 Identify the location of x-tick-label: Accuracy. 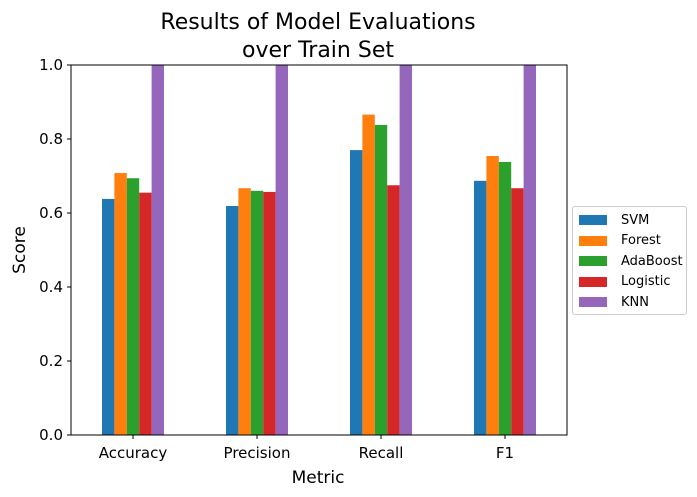
(133, 453).